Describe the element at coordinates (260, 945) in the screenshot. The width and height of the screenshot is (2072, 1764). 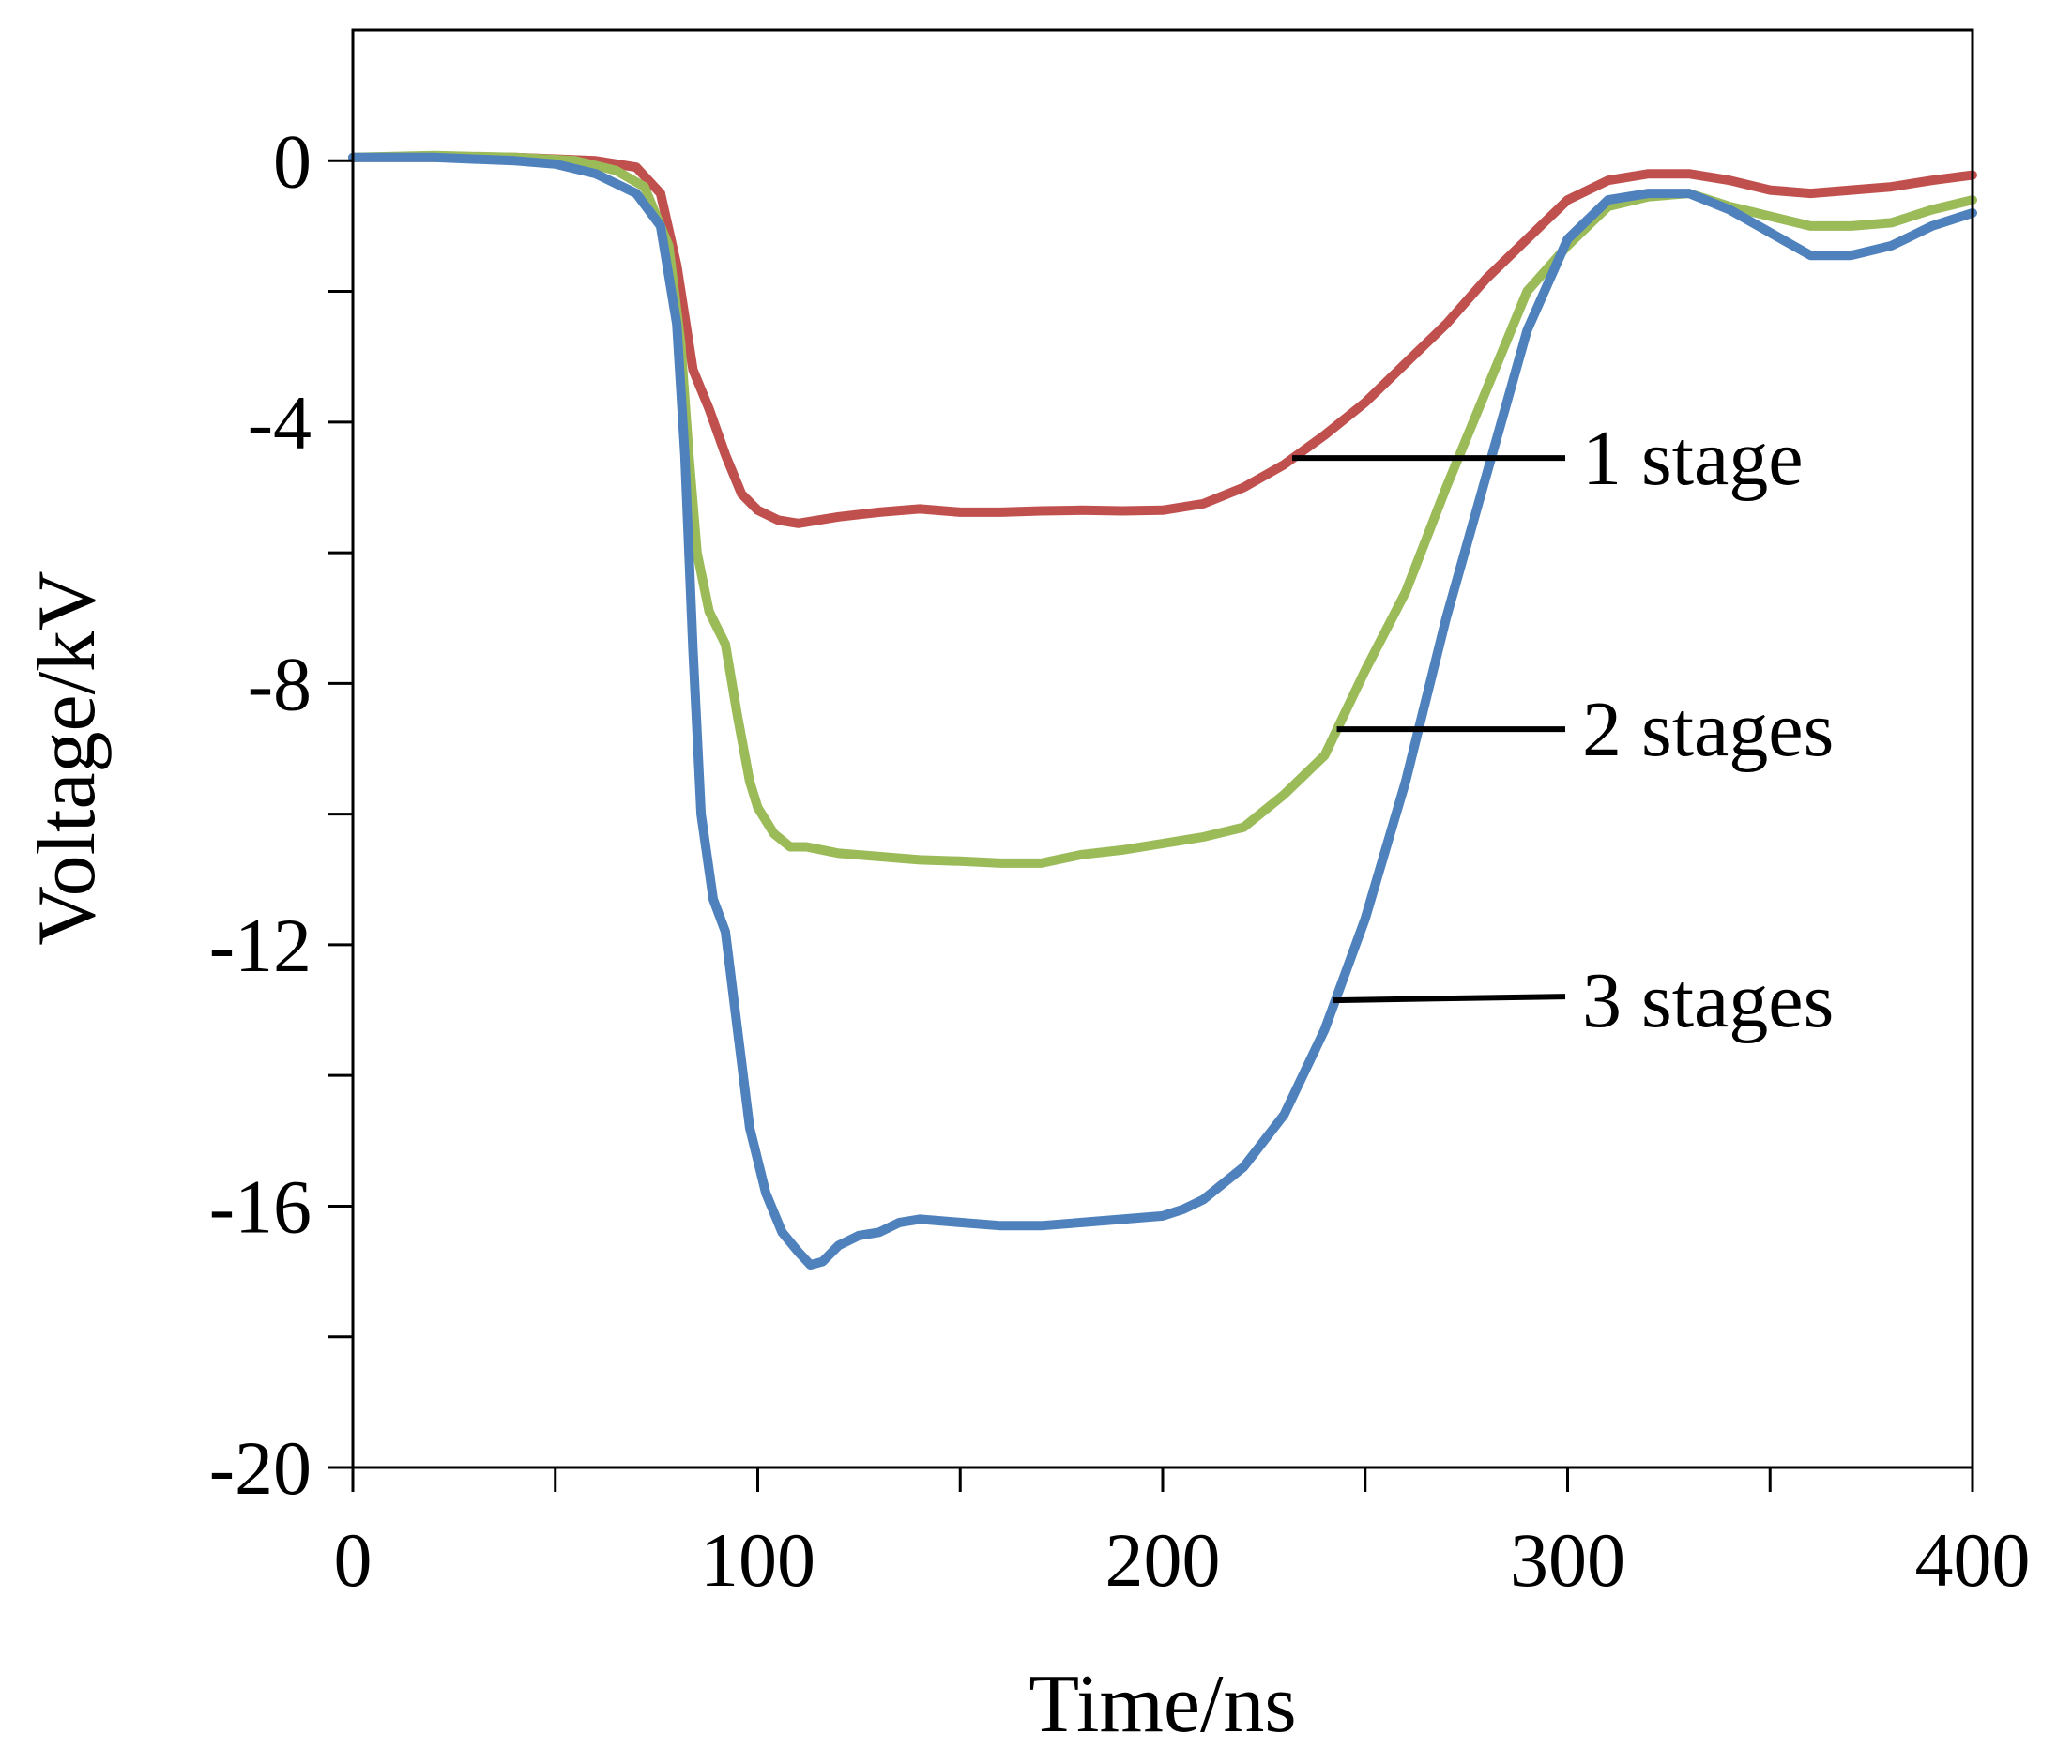
I see `y-tick-label: -12` at that location.